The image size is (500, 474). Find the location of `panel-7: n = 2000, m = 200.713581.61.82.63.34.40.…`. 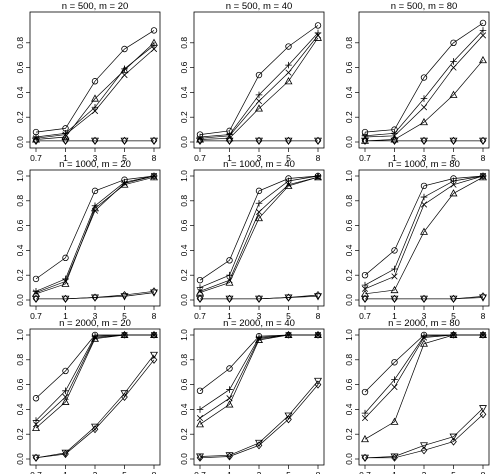

panel-7: n = 2000, m = 200.713581.61.82.63.34.40.… is located at coordinates (88, 396).